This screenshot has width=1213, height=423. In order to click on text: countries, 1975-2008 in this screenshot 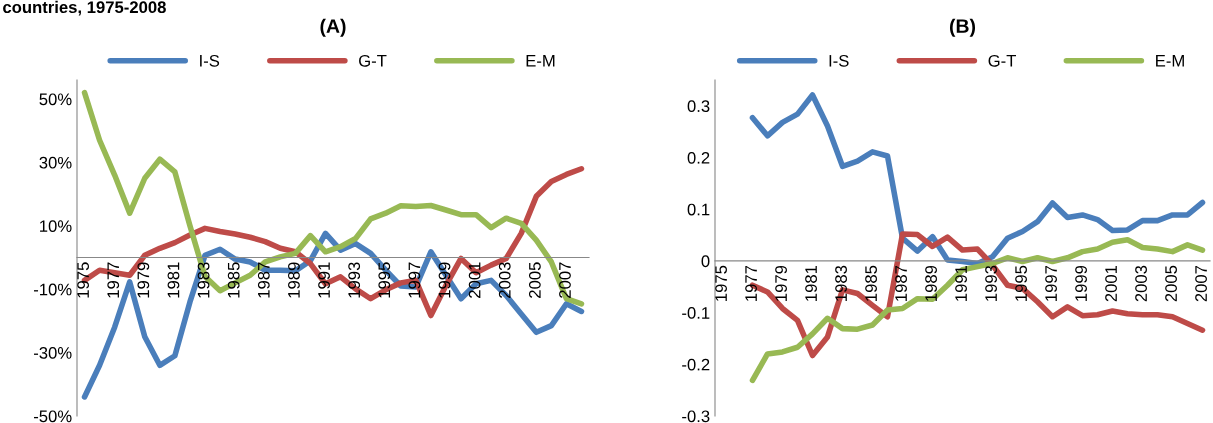, I will do `click(84, 8)`.